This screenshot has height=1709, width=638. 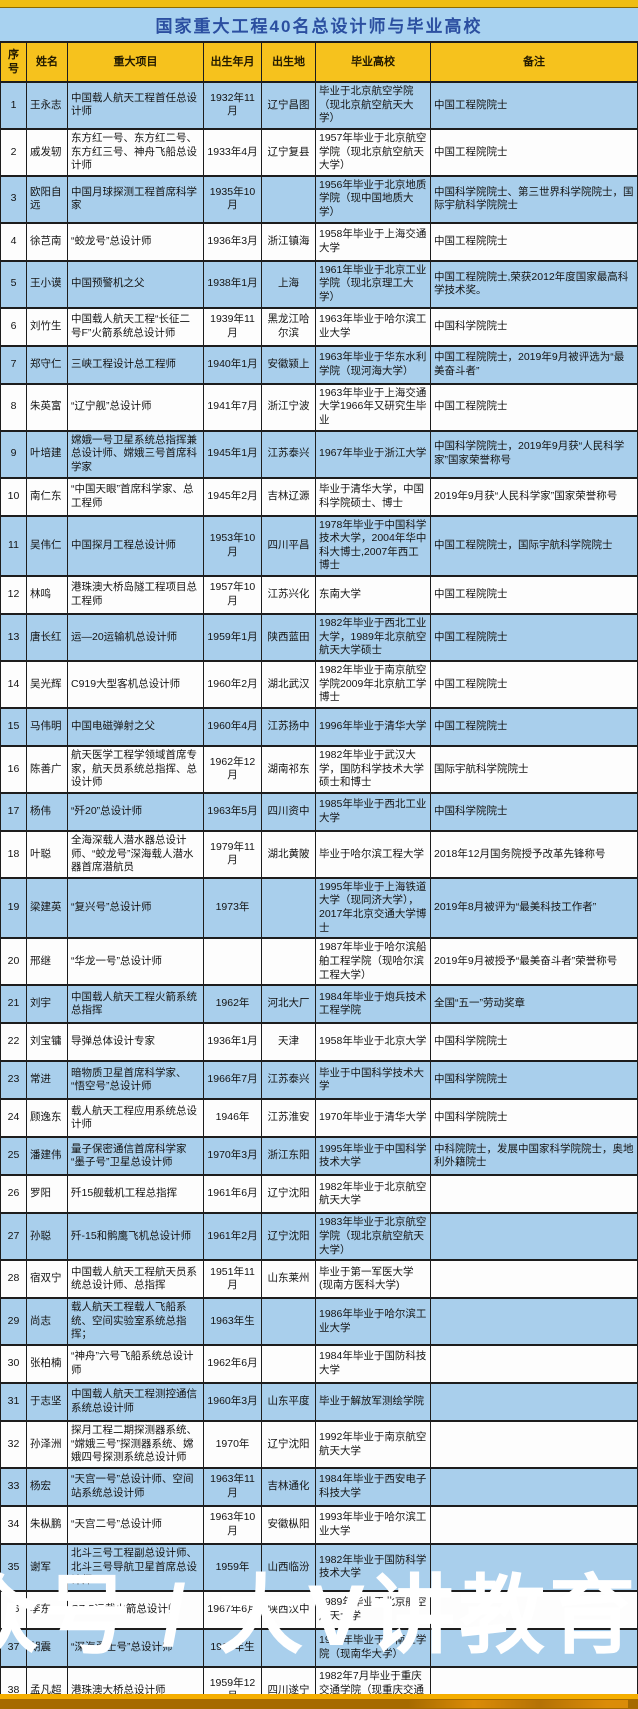 I want to click on table-header-row: 序号 姓名 重大项目 出生年月 出生地 毕业高校 备注, so click(x=319, y=63).